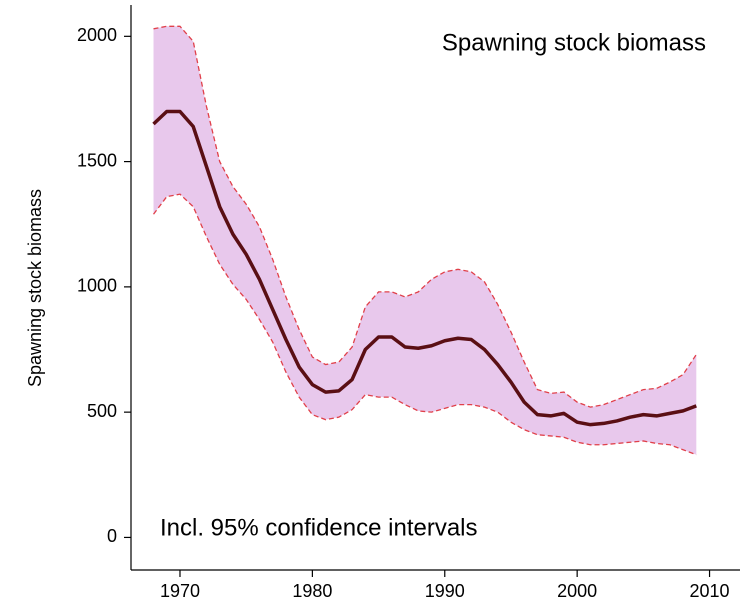  What do you see at coordinates (180, 591) in the screenshot?
I see `x-tick-label: 1970` at bounding box center [180, 591].